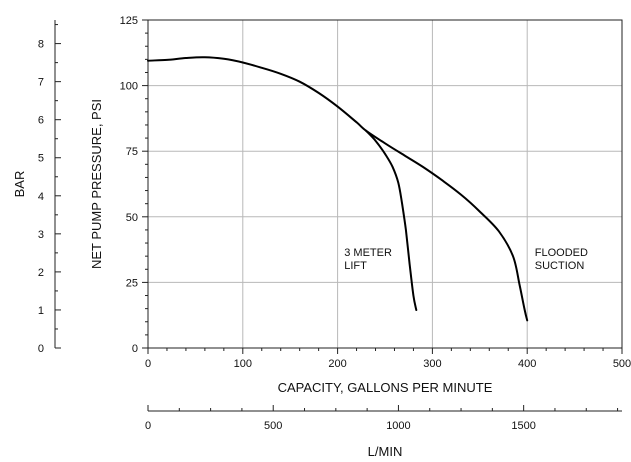 This screenshot has width=631, height=462. Describe the element at coordinates (41, 83) in the screenshot. I see `secondary-y-tick-label: 7` at that location.